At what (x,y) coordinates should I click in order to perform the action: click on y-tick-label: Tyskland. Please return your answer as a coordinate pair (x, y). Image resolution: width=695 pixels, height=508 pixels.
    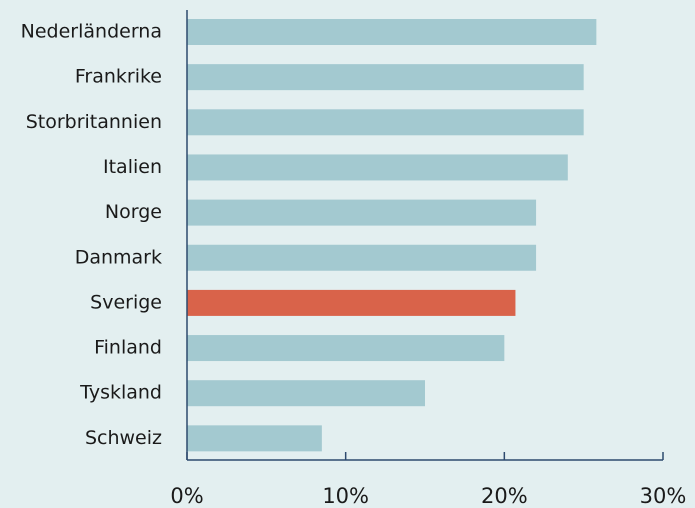
    Looking at the image, I should click on (120, 393).